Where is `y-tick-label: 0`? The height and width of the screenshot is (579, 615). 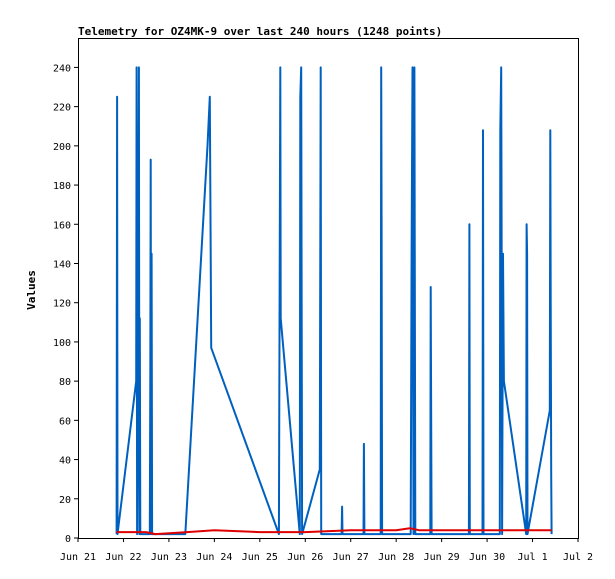 y-tick-label: 0 is located at coordinates (68, 539).